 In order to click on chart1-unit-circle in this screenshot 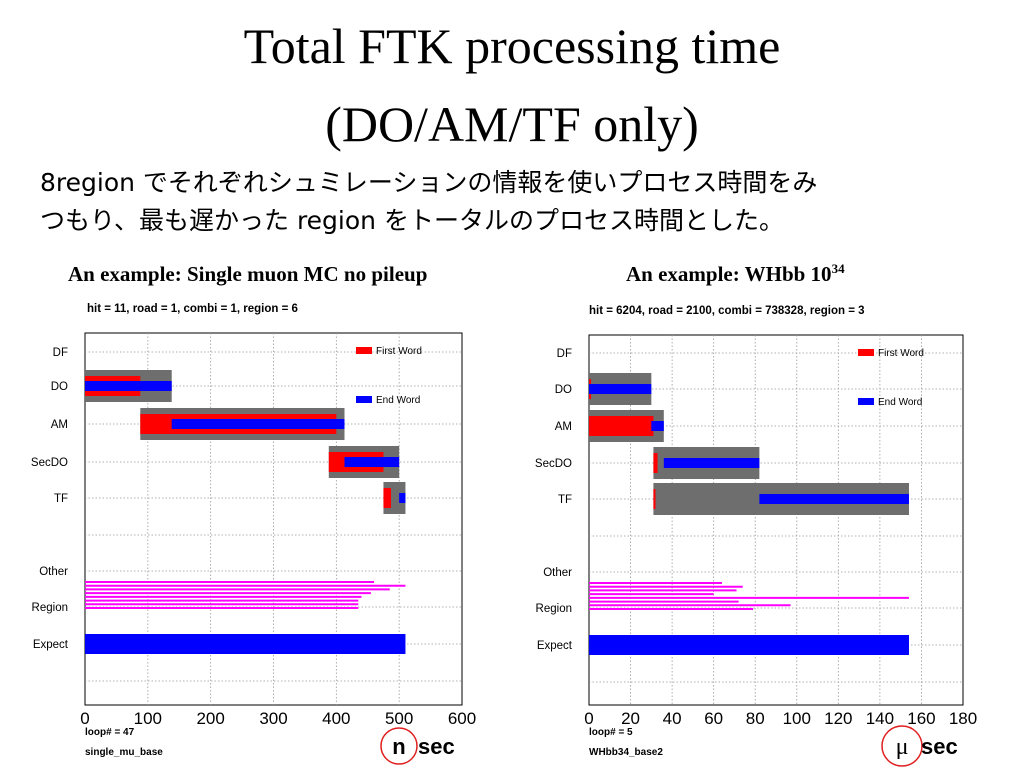, I will do `click(902, 746)`.